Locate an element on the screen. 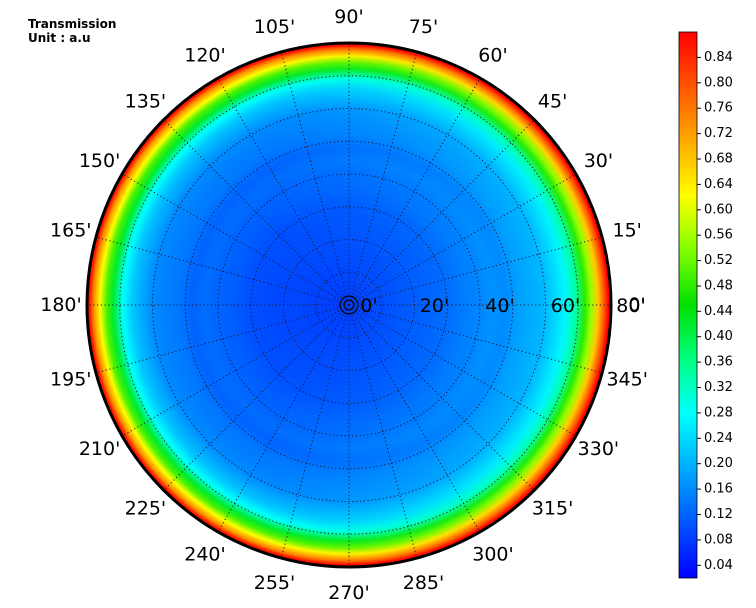  chart-title: Transmission Unit : a.u is located at coordinates (72, 31).